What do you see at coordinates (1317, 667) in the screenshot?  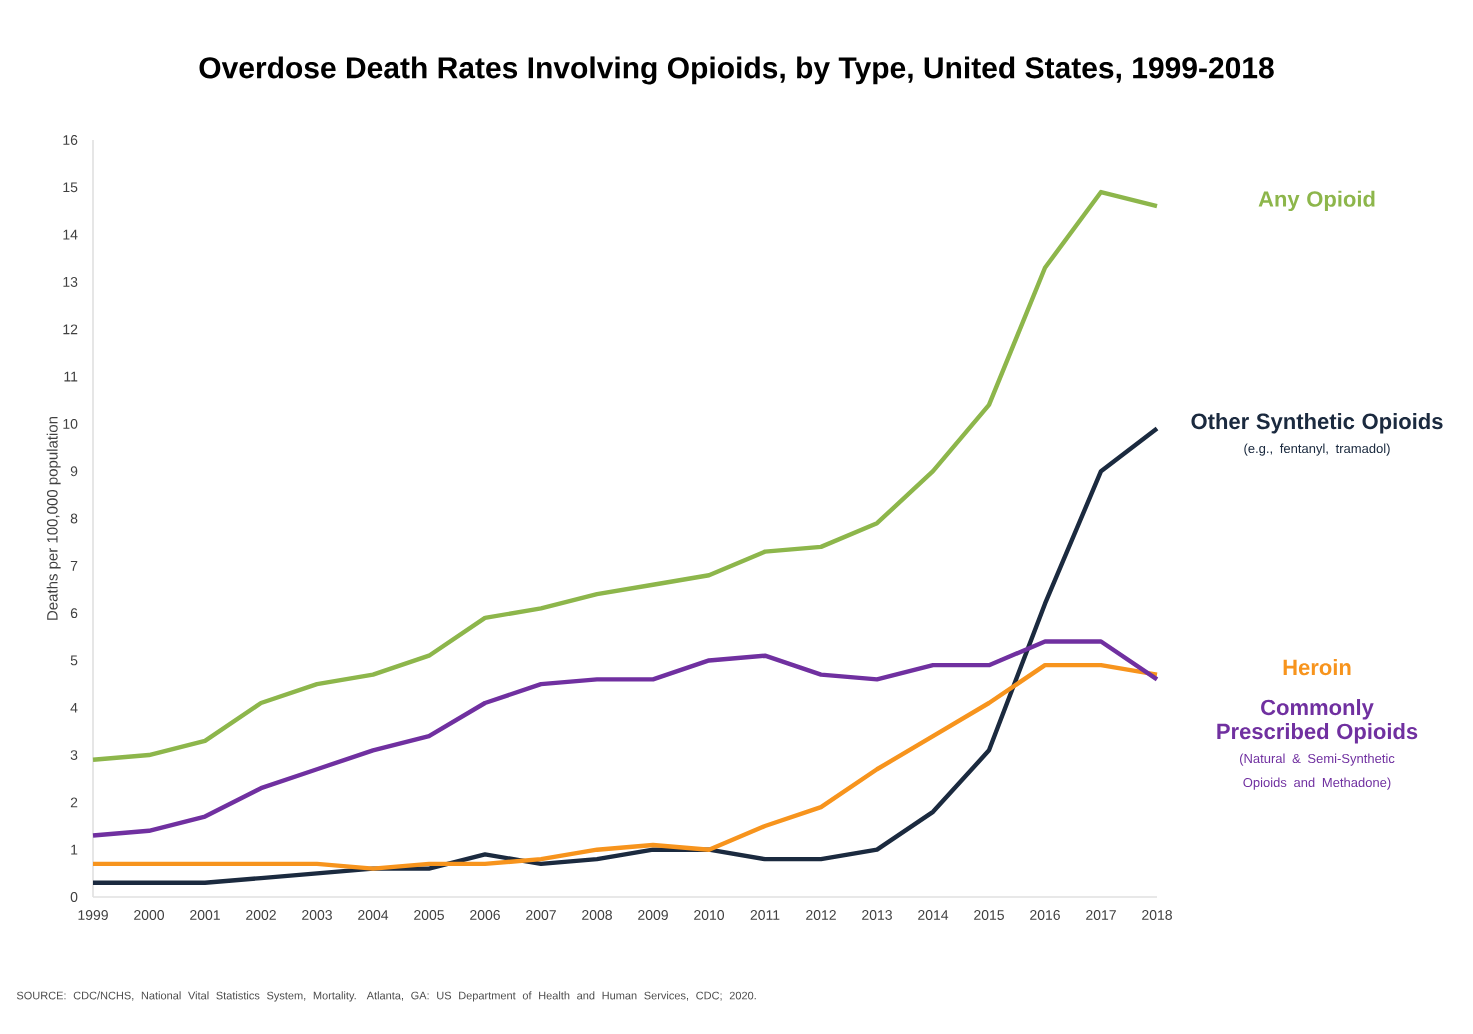 I see `text: Heroin` at bounding box center [1317, 667].